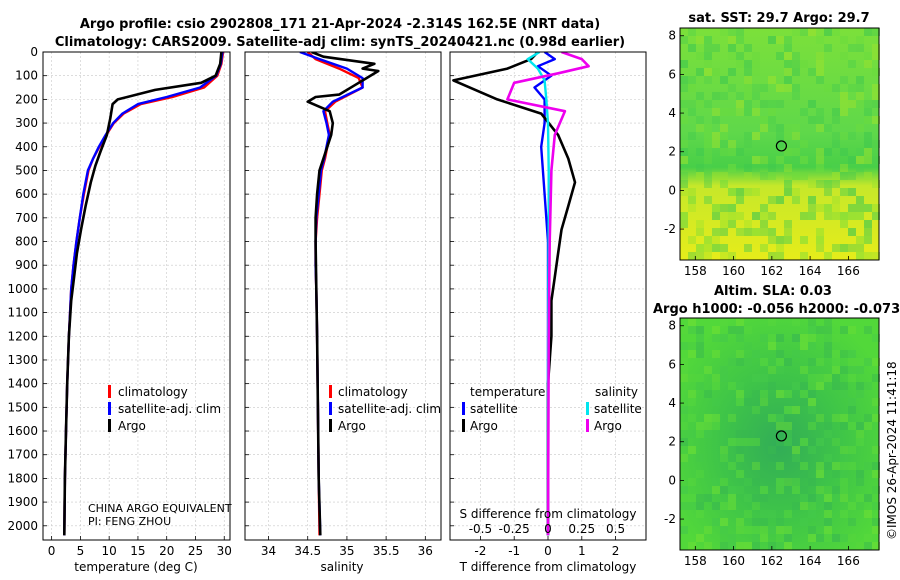  What do you see at coordinates (81, 551) in the screenshot?
I see `x-tick-label: 5` at bounding box center [81, 551].